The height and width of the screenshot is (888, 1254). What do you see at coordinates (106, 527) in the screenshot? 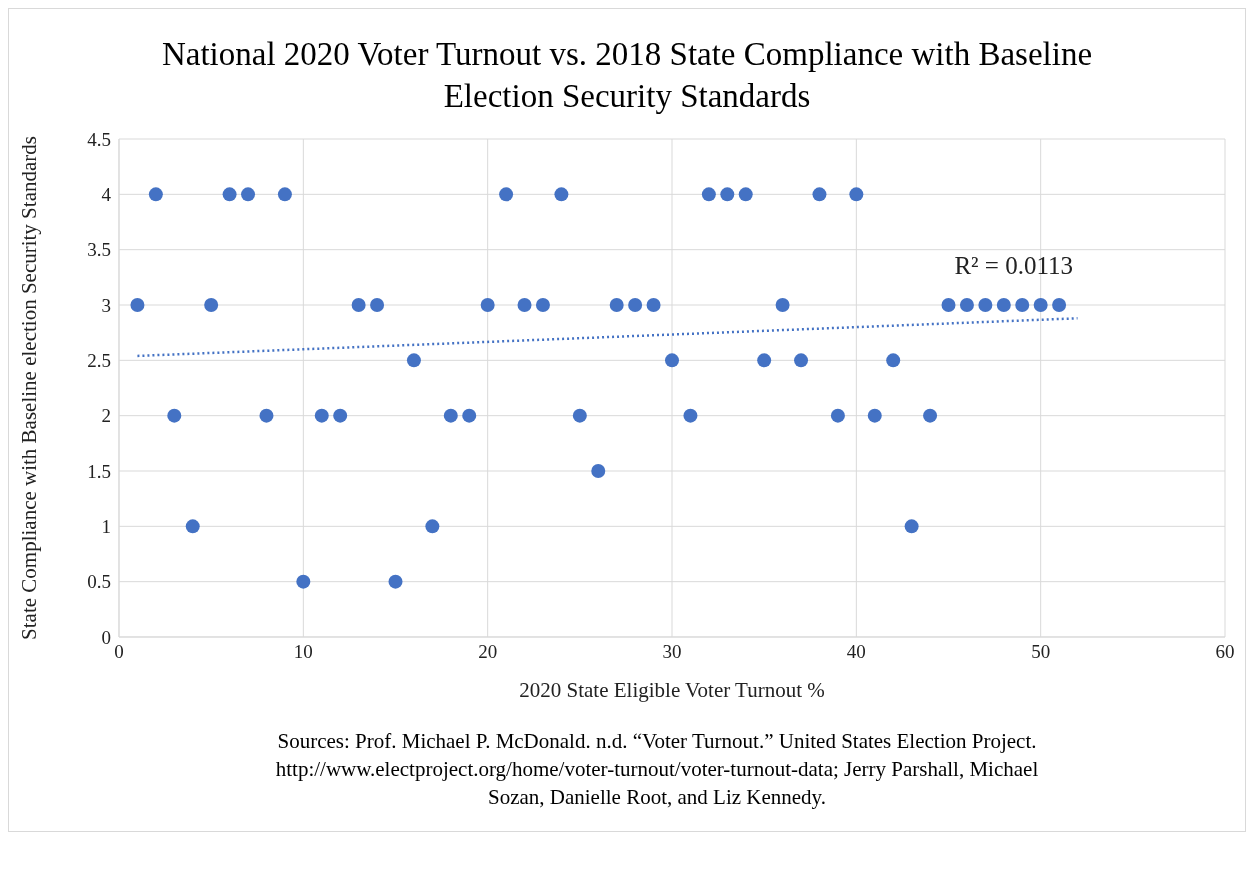
I see `y-tick-label: 1` at bounding box center [106, 527].